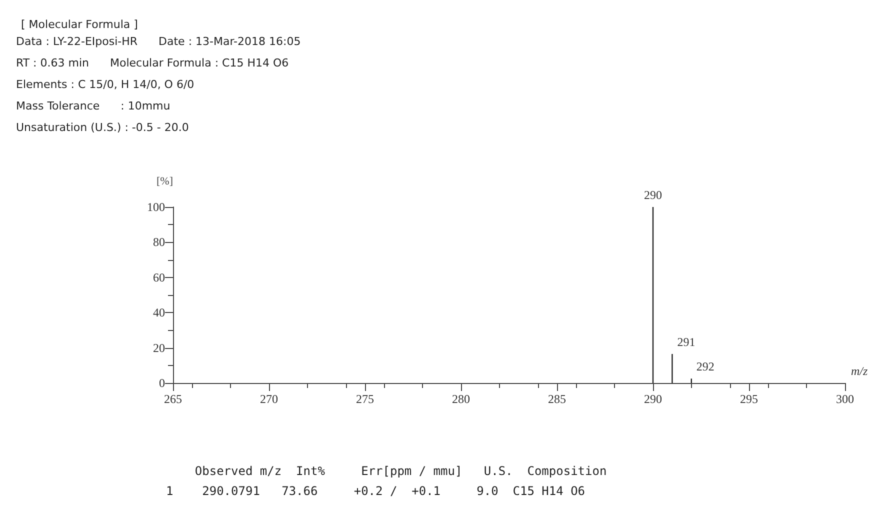 The height and width of the screenshot is (508, 886). I want to click on text: RT : 0.63 min Molecular Formula : C15 H14 O6, so click(152, 63).